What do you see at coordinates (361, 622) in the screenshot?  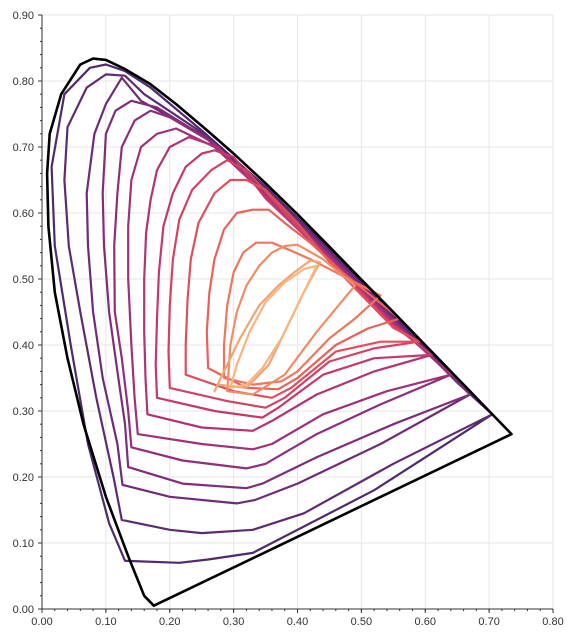 I see `x-tick-label: 0.50` at bounding box center [361, 622].